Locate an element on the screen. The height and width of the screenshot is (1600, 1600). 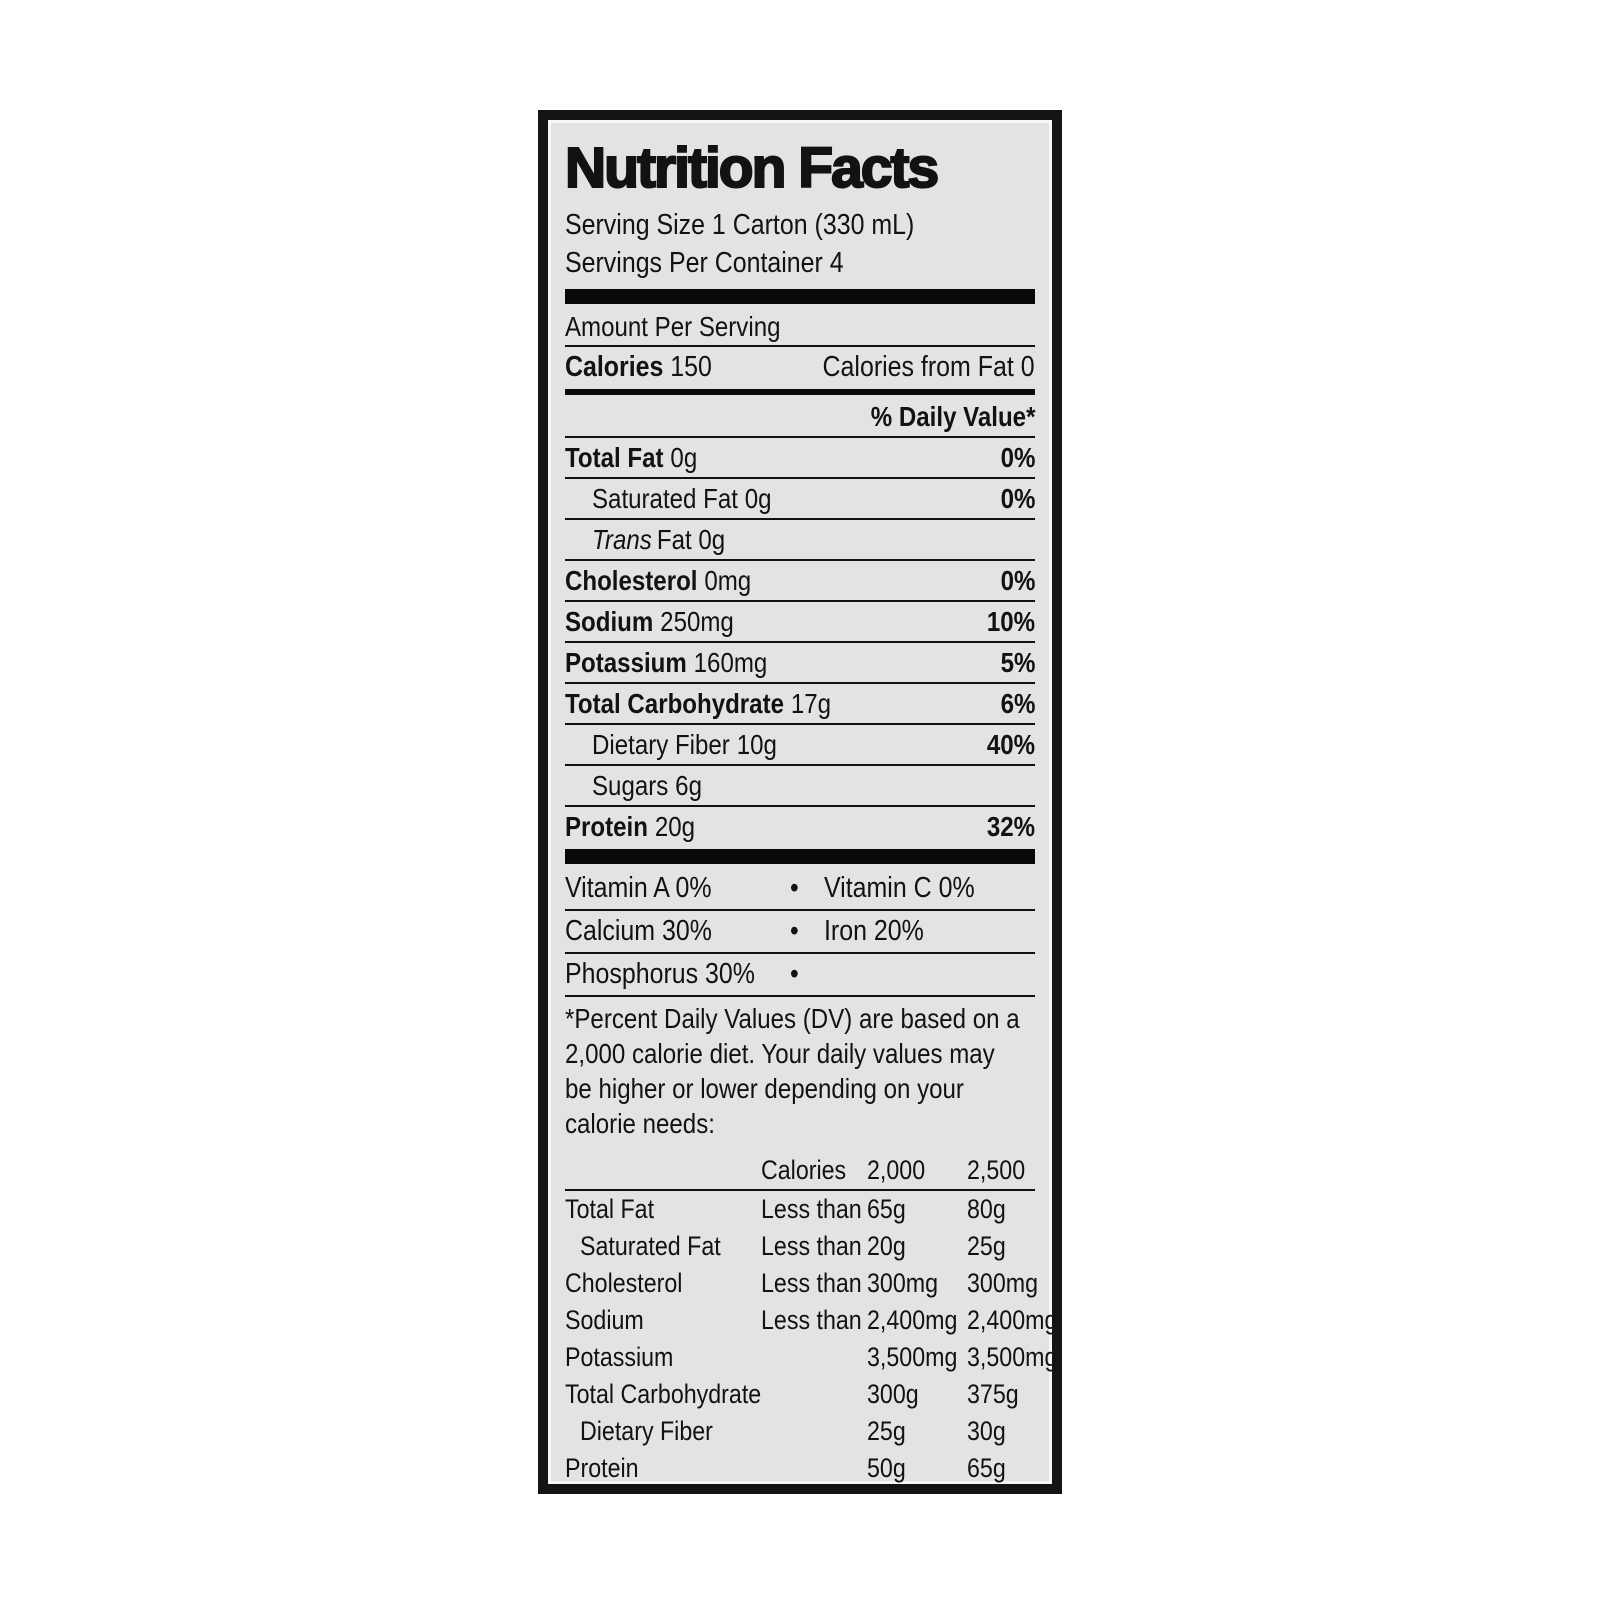
dv-table-row-dietary-fiber: Dietary Fiber 25g 30g is located at coordinates (800, 1431).